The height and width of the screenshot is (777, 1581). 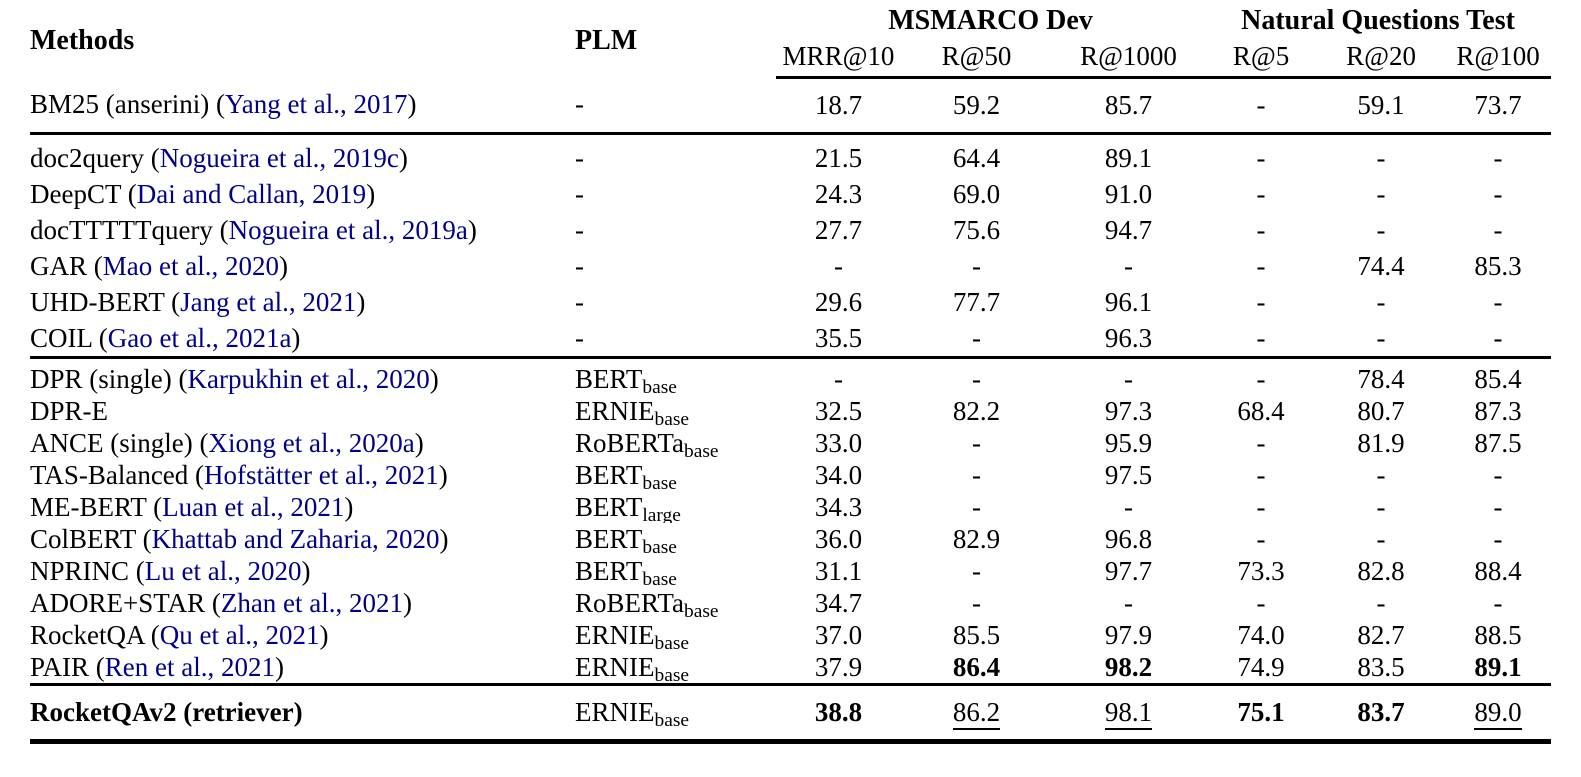 I want to click on citation-link: Lu et al., 2020, so click(x=223, y=571).